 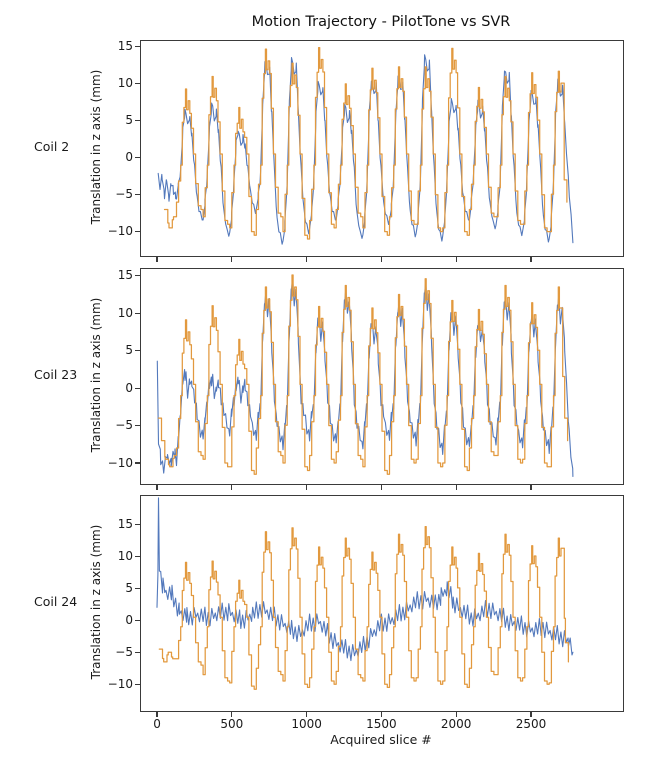 I want to click on x-tick-label: 1000, so click(x=306, y=724).